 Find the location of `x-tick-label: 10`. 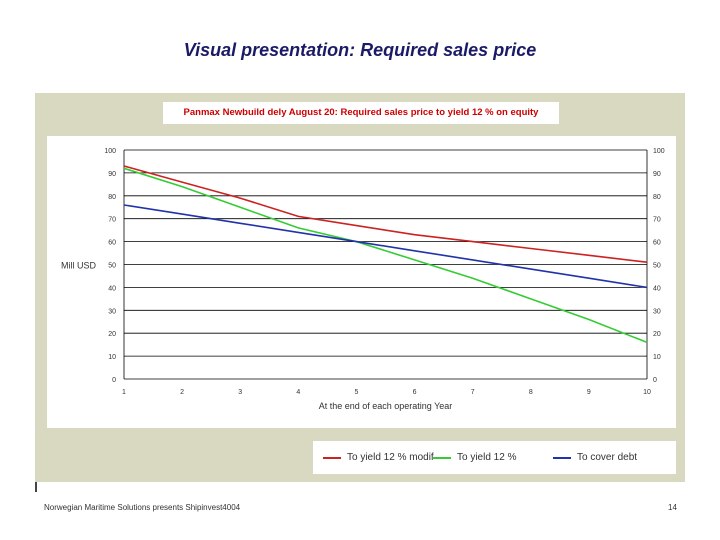

x-tick-label: 10 is located at coordinates (647, 392).